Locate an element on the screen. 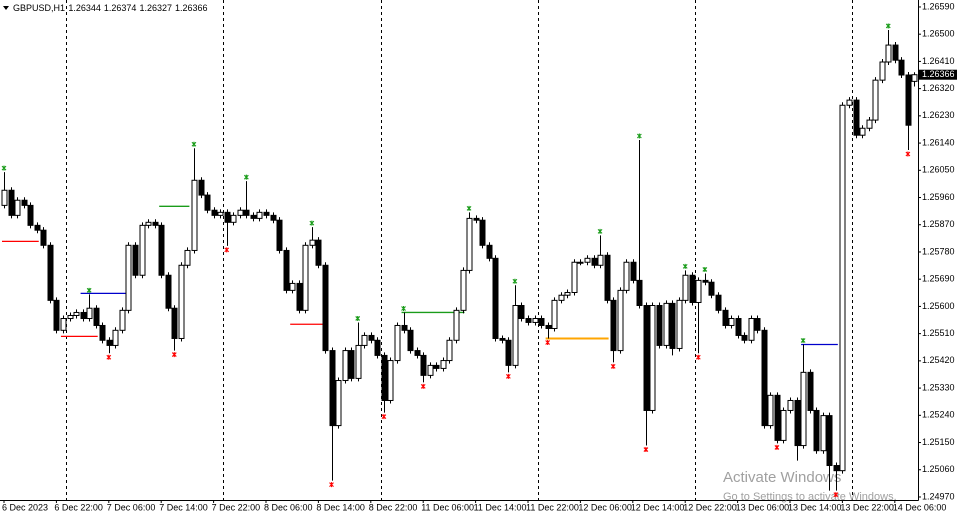 This screenshot has width=960, height=514. current-price-label: 1.26366 is located at coordinates (938, 74).